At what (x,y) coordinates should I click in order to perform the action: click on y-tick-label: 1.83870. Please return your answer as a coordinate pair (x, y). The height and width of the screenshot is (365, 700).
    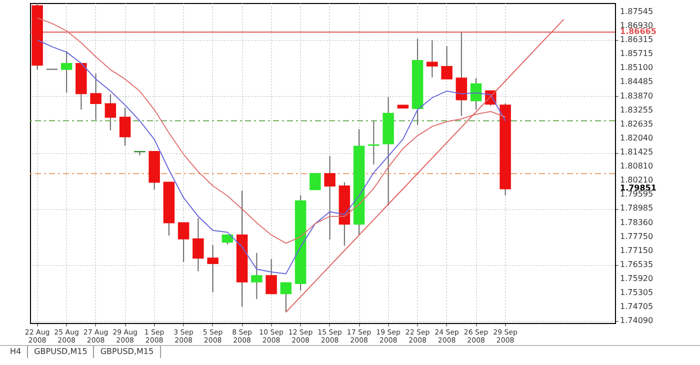
    Looking at the image, I should click on (637, 95).